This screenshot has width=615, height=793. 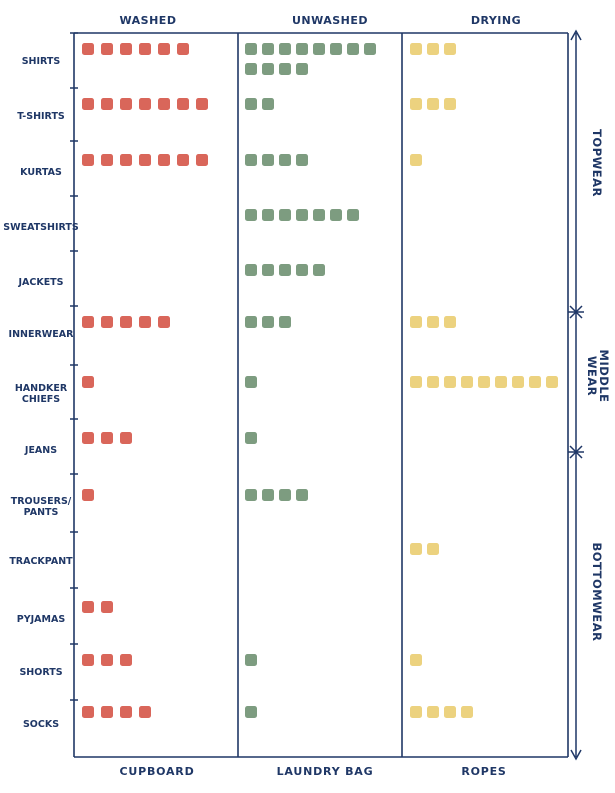 I want to click on row-label: T-SHIRTS, so click(x=41, y=116).